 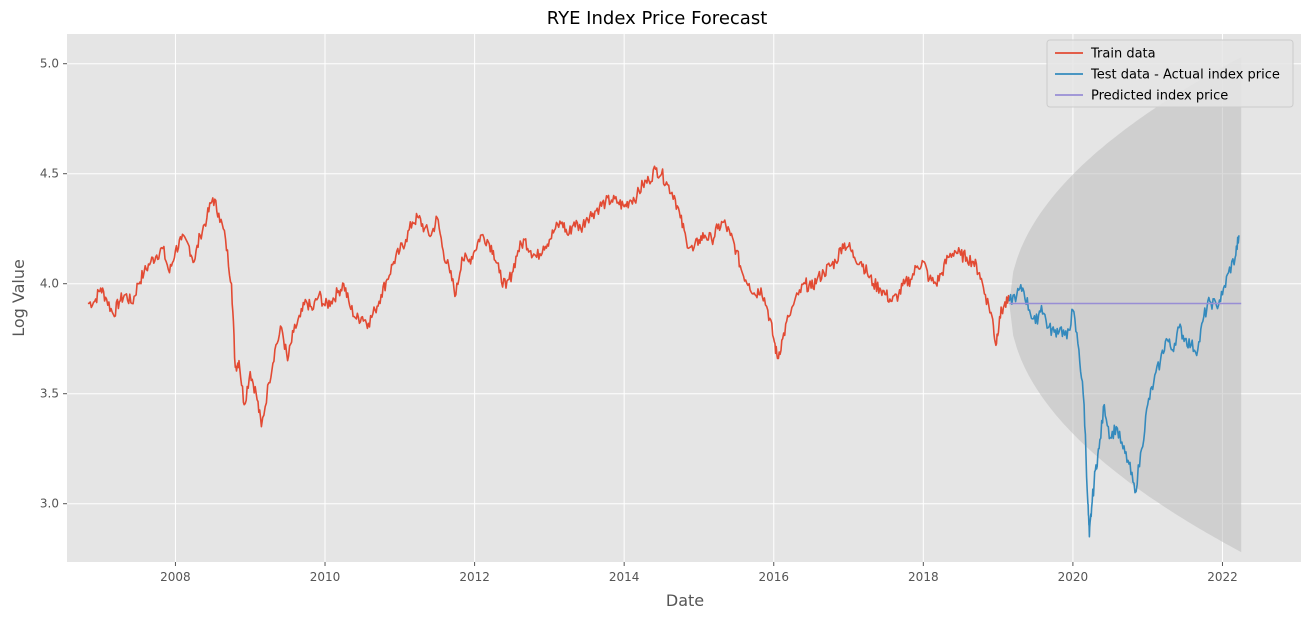 I want to click on y-tick-label: 3.5, so click(x=49, y=394).